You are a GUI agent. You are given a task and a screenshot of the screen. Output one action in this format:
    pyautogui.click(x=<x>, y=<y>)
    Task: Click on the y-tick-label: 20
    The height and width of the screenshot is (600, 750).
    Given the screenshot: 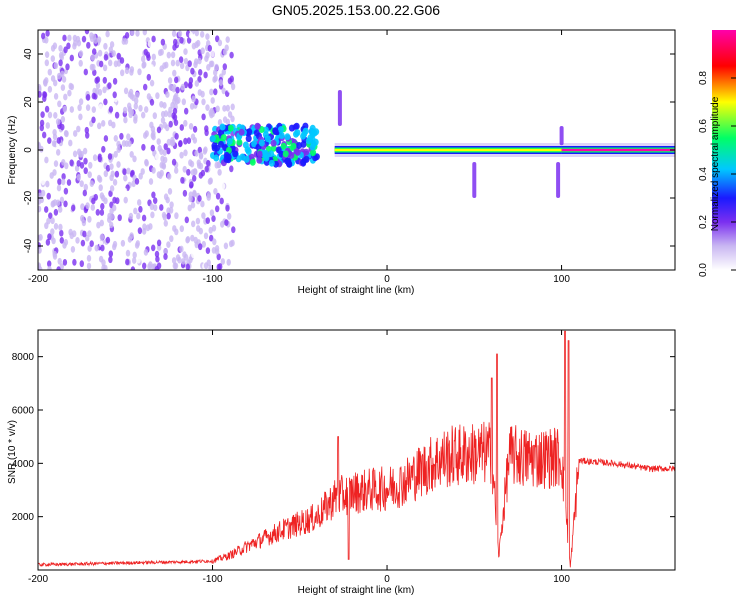 What is the action you would take?
    pyautogui.click(x=28, y=102)
    